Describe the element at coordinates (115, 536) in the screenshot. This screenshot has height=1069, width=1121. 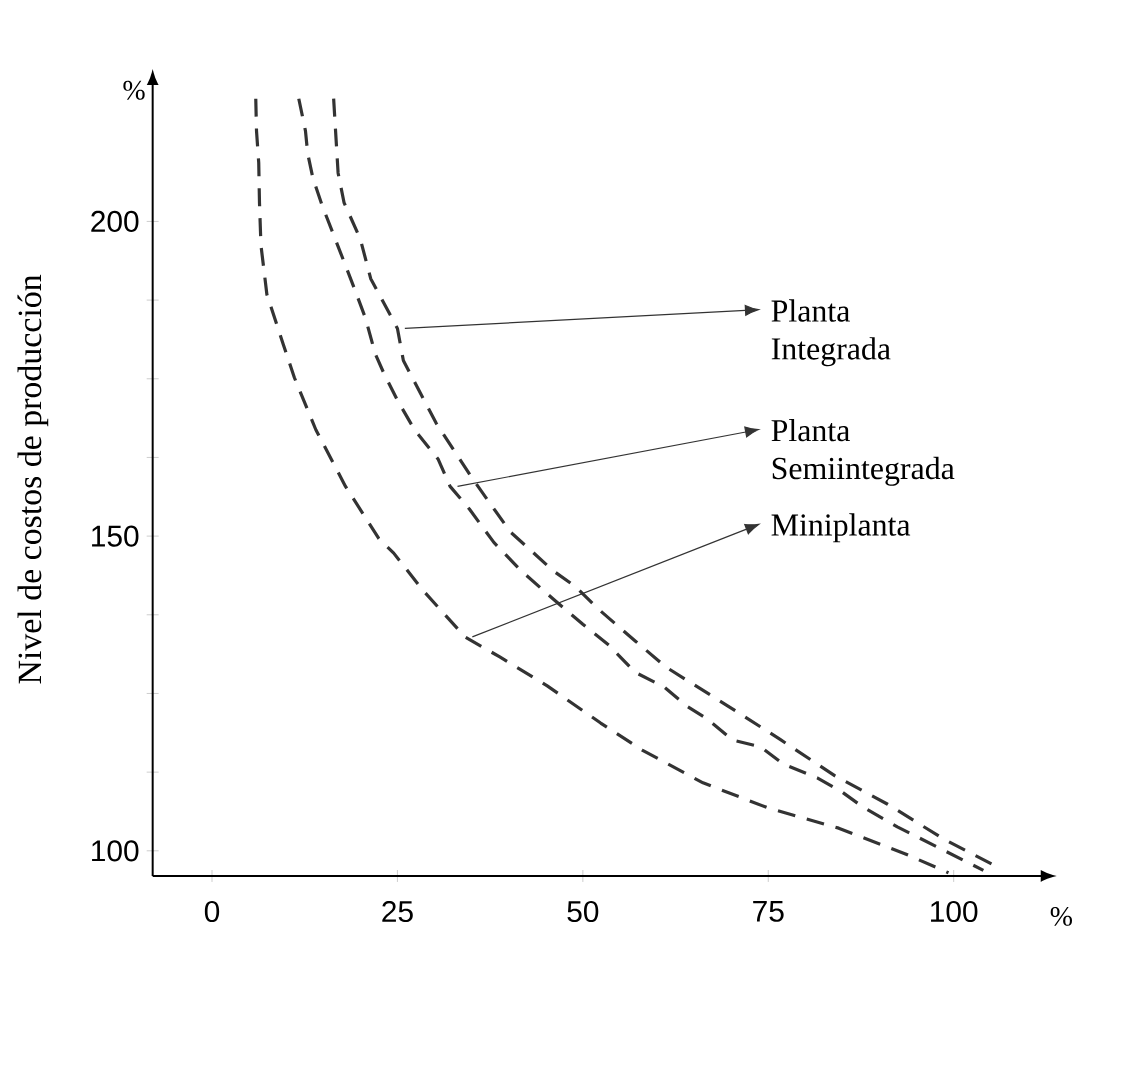
I see `y-tick-label: 150` at that location.